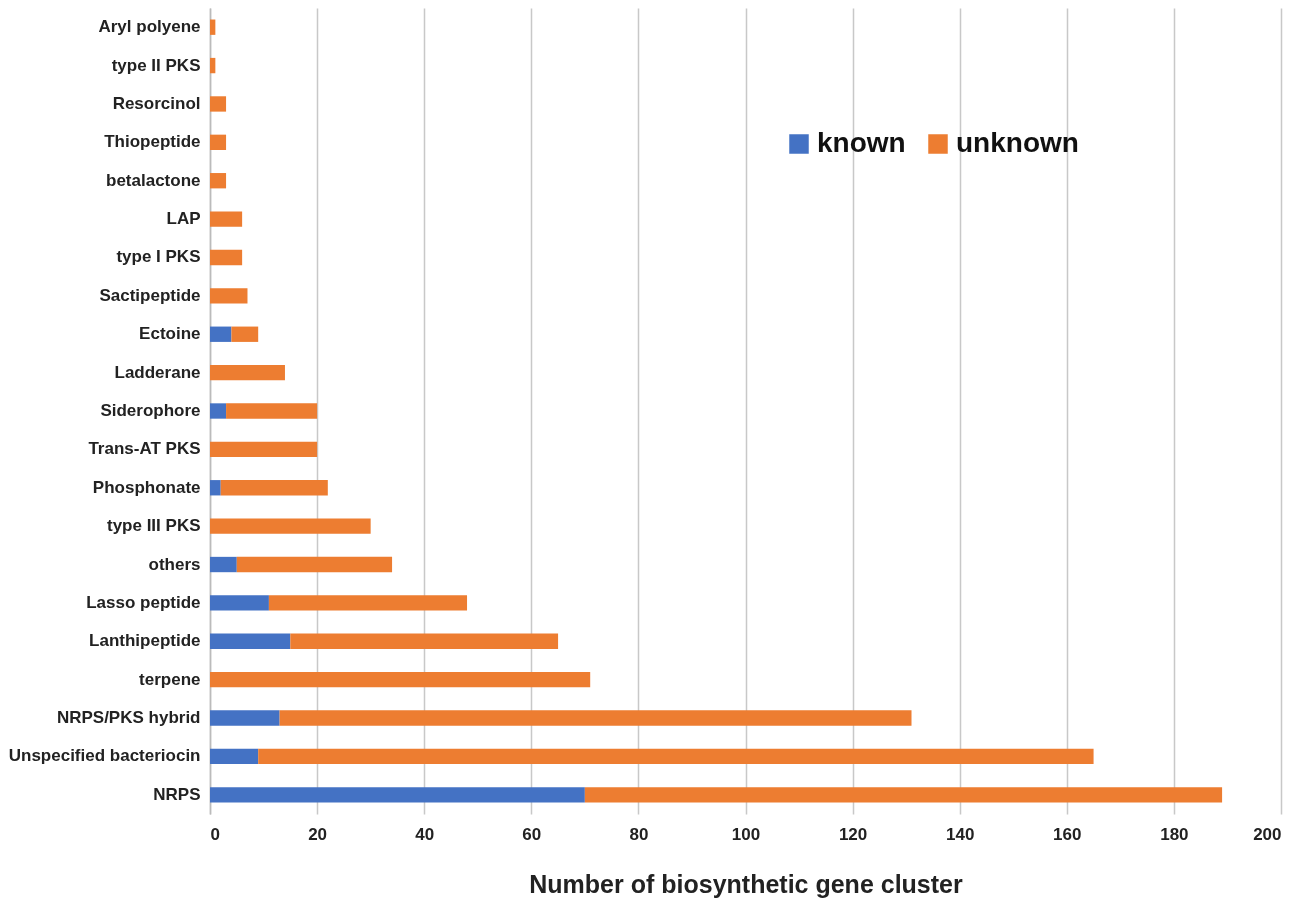 The width and height of the screenshot is (1306, 905). I want to click on y-tick-label: Unspecified bacteriocin, so click(104, 756).